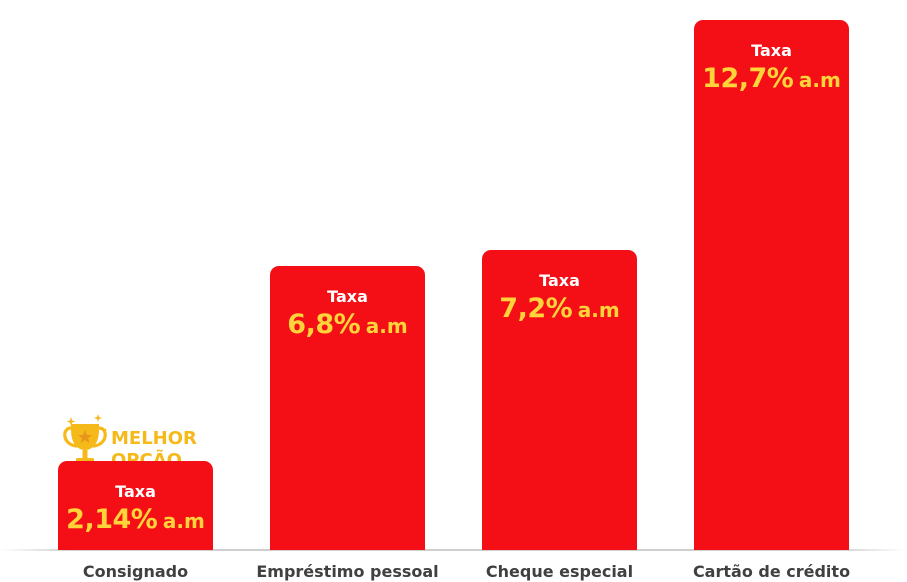  Describe the element at coordinates (154, 438) in the screenshot. I see `badge-line-1: MELHOR` at that location.